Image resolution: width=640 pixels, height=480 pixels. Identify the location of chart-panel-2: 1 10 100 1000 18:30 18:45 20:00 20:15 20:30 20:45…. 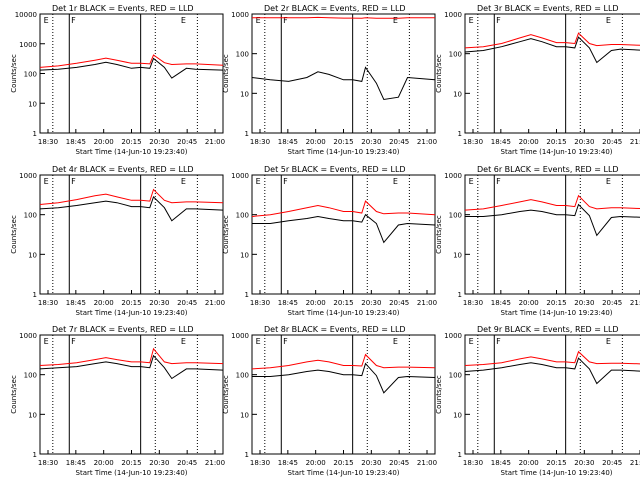
(329, 80).